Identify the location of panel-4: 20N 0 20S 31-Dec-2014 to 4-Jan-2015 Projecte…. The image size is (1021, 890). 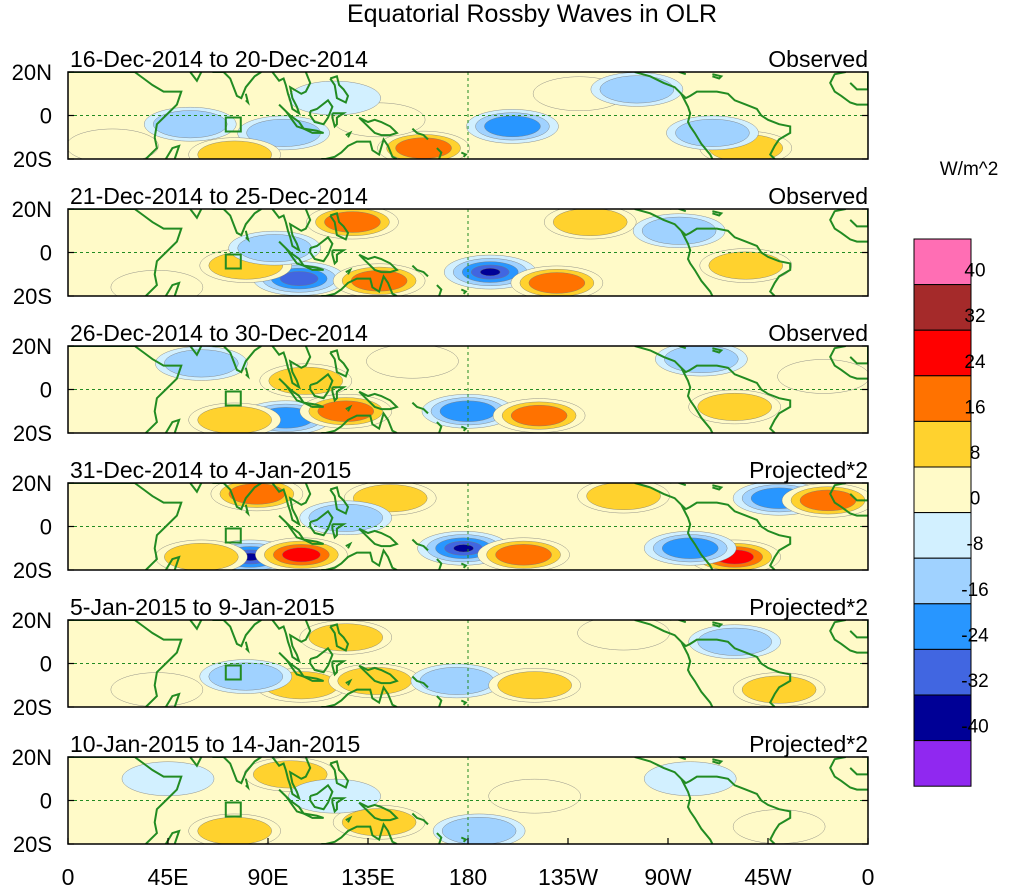
(440, 520).